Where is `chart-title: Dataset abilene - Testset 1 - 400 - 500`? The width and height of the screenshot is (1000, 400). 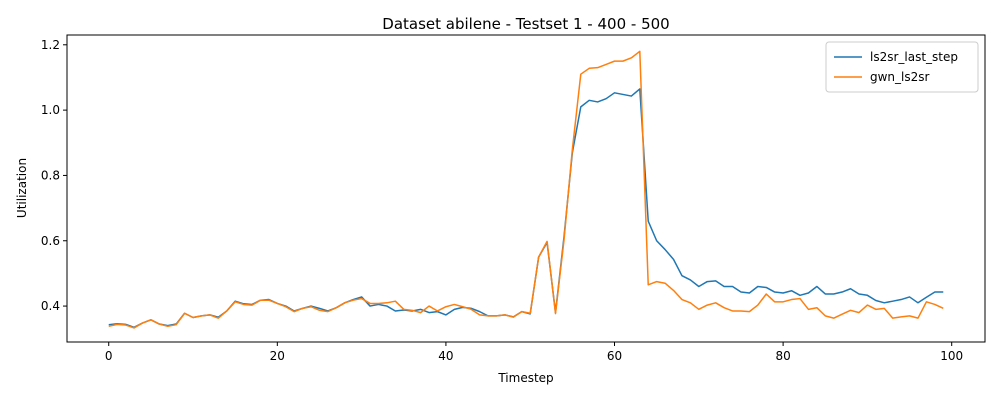
chart-title: Dataset abilene - Testset 1 - 400 - 500 is located at coordinates (525, 24).